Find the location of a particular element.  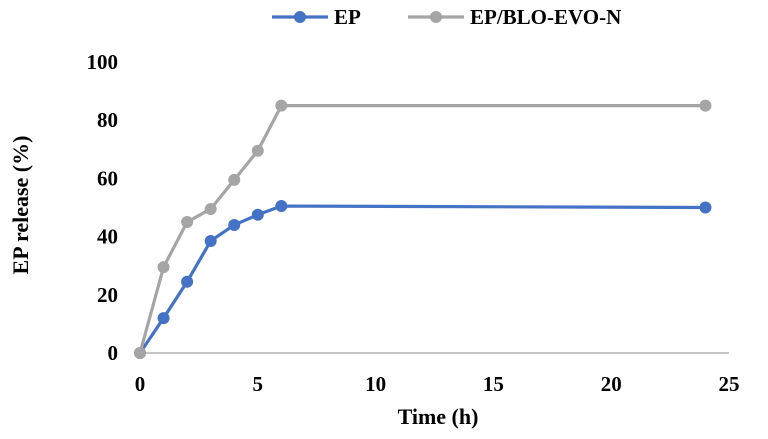

x-tick-label: 10 is located at coordinates (375, 384).